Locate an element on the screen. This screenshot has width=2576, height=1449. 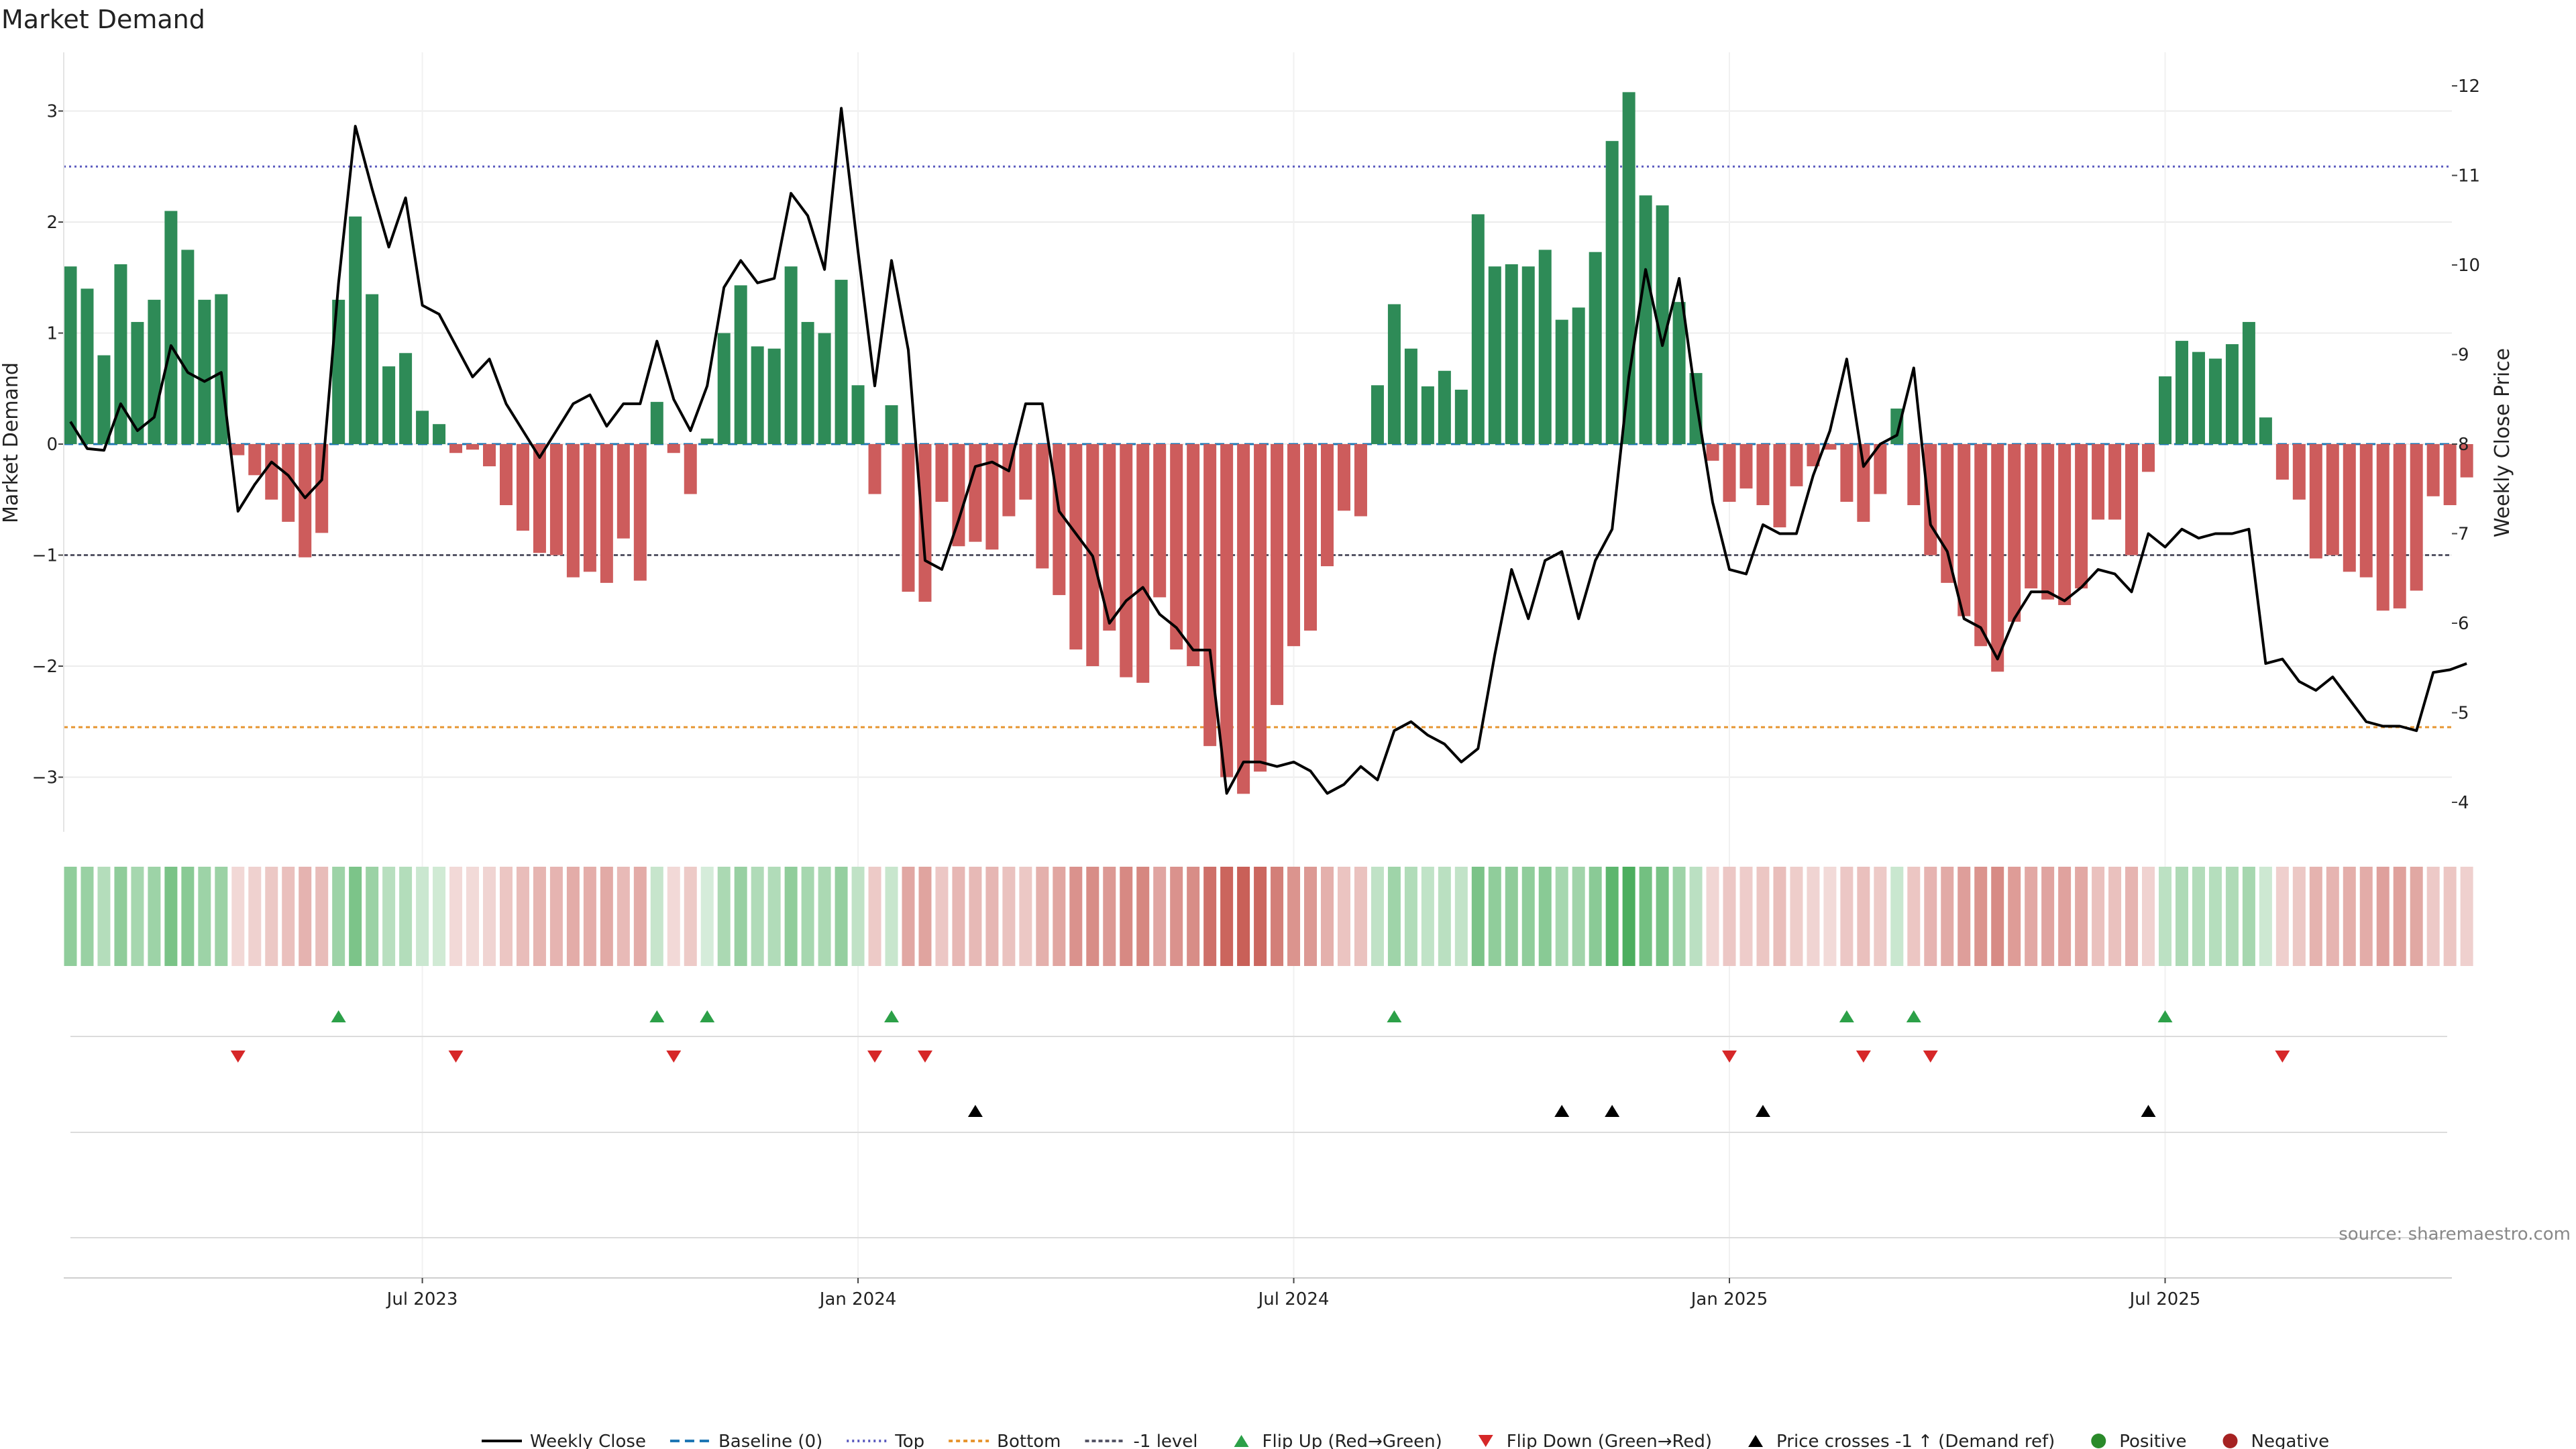
legend-label-close: Weekly Close is located at coordinates (588, 1440).